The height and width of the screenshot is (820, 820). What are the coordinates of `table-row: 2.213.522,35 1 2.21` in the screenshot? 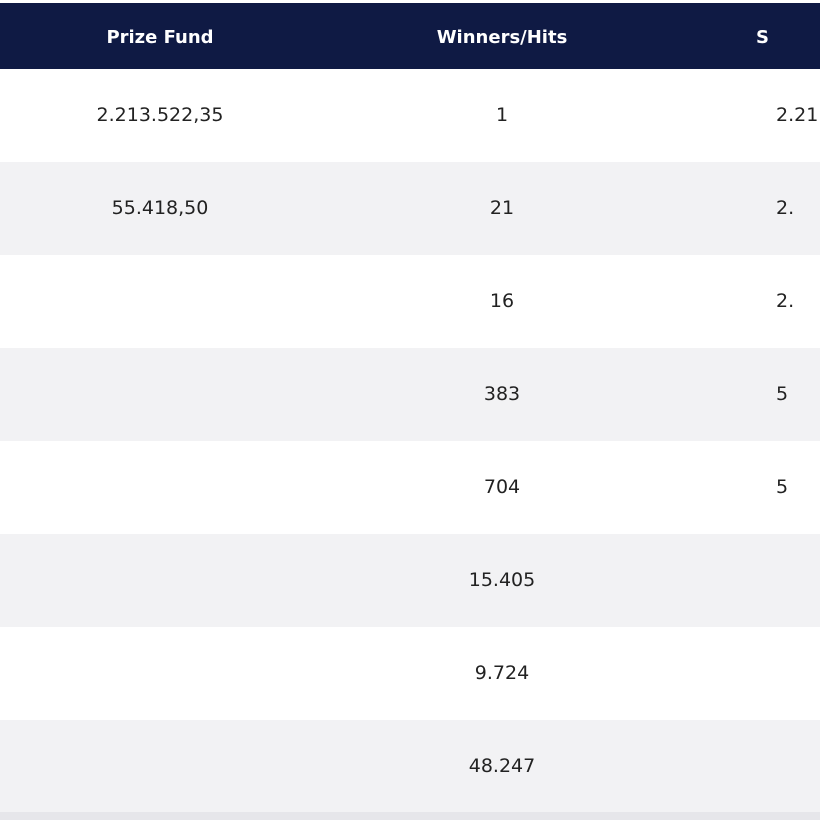 It's located at (410, 115).